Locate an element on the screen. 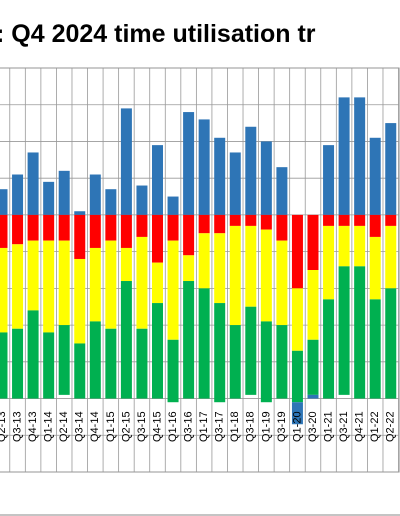 The width and height of the screenshot is (400, 516). x-tick-label: Q3-18 is located at coordinates (251, 426).